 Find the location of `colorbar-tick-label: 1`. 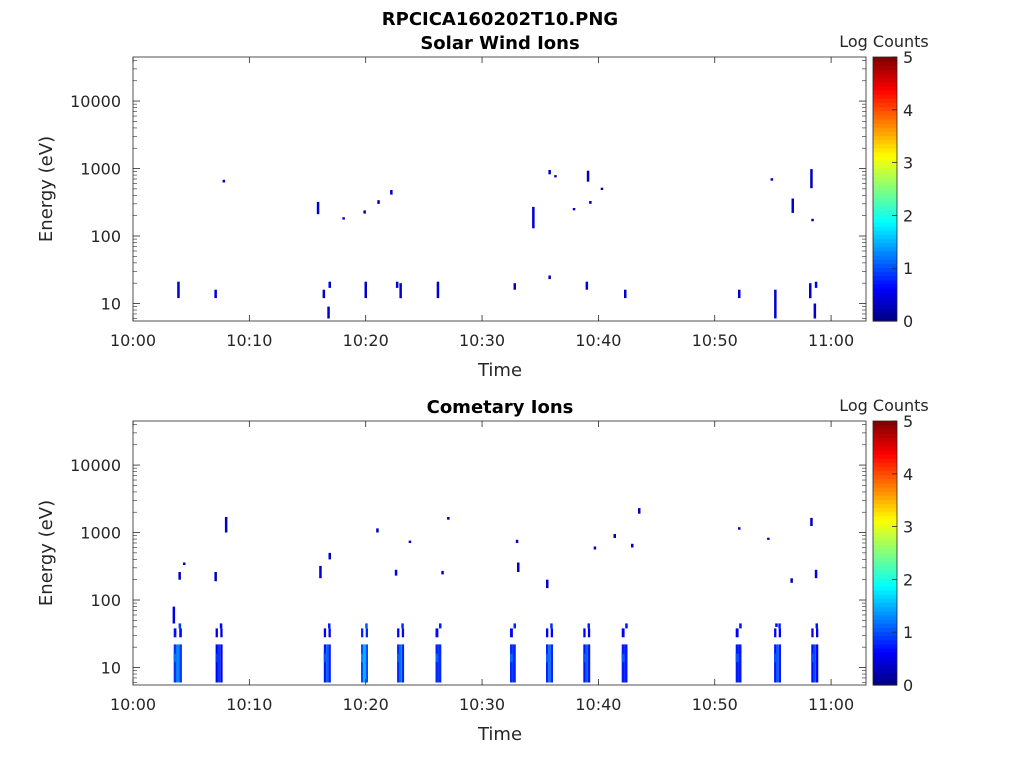

colorbar-tick-label: 1 is located at coordinates (908, 632).